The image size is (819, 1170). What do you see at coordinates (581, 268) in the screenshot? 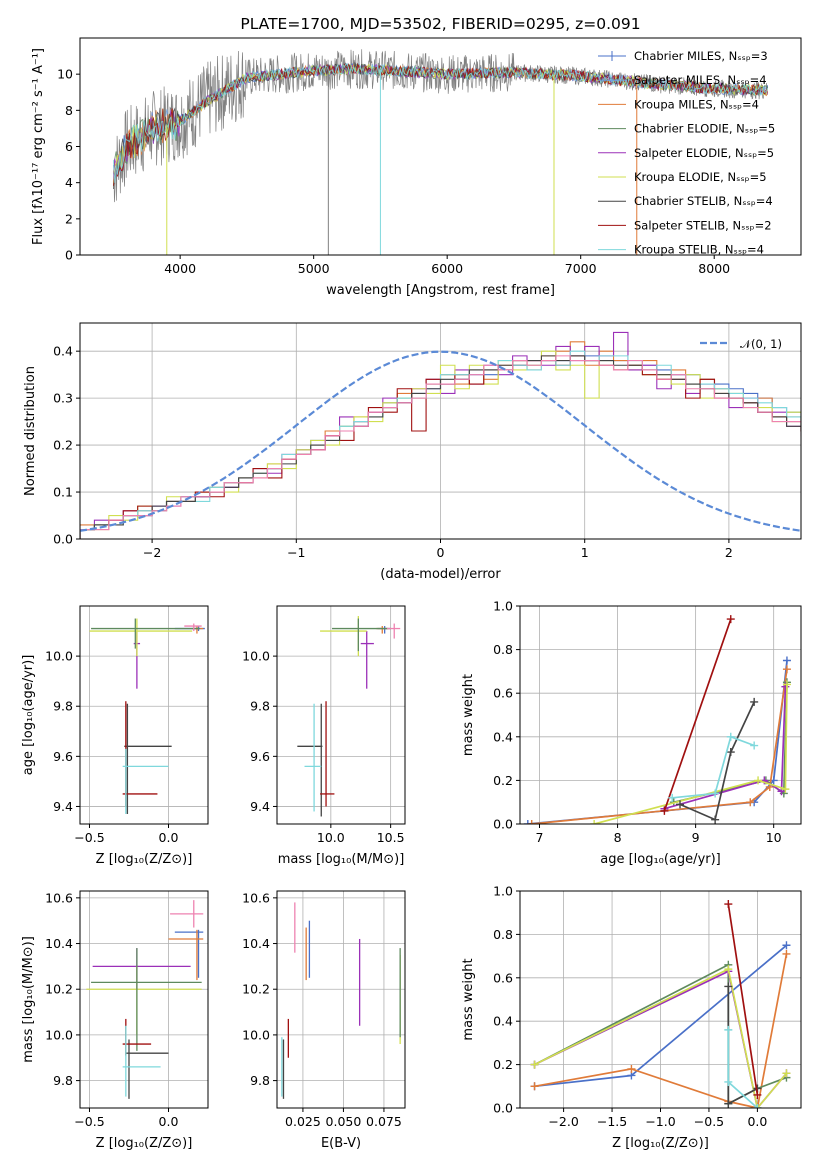
I see `x-tick-label: 7000` at bounding box center [581, 268].